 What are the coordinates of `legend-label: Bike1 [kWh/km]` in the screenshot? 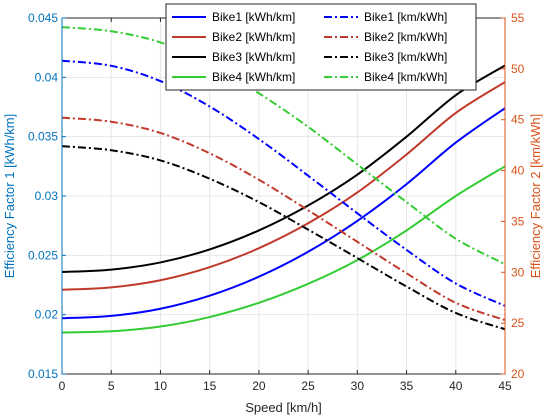 It's located at (253, 17).